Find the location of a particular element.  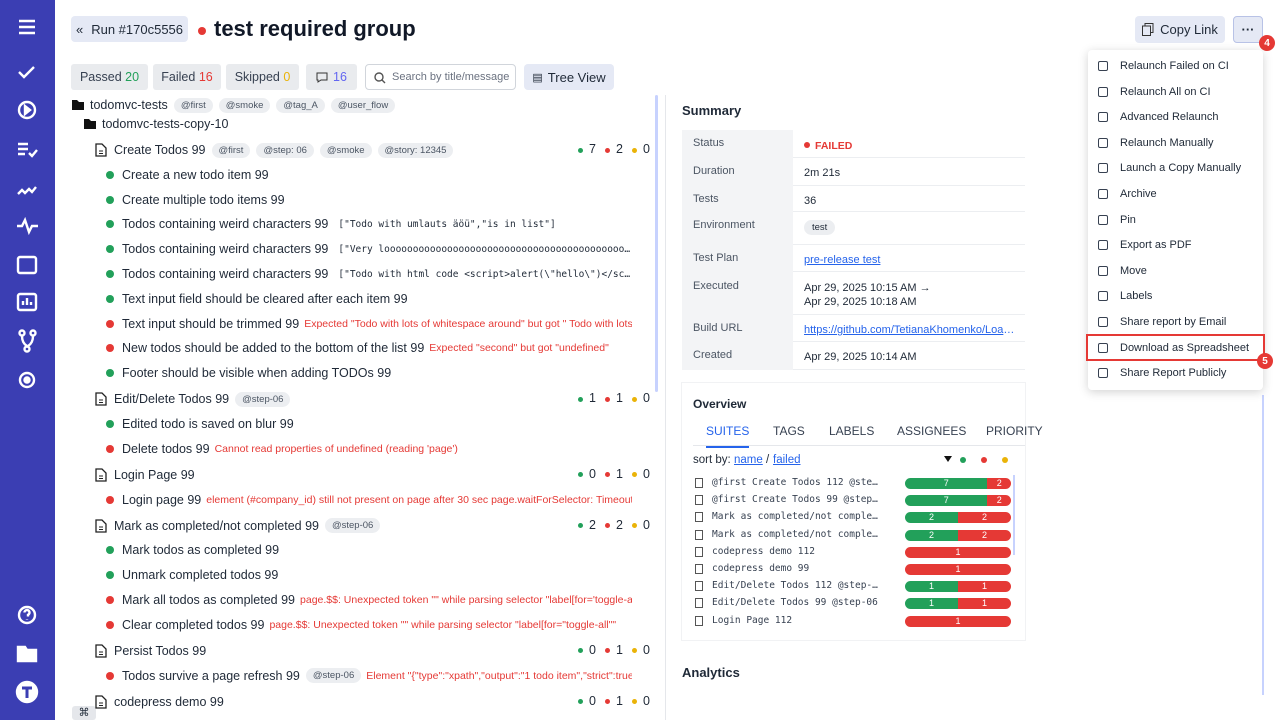

passed-segment: 7 is located at coordinates (946, 483).